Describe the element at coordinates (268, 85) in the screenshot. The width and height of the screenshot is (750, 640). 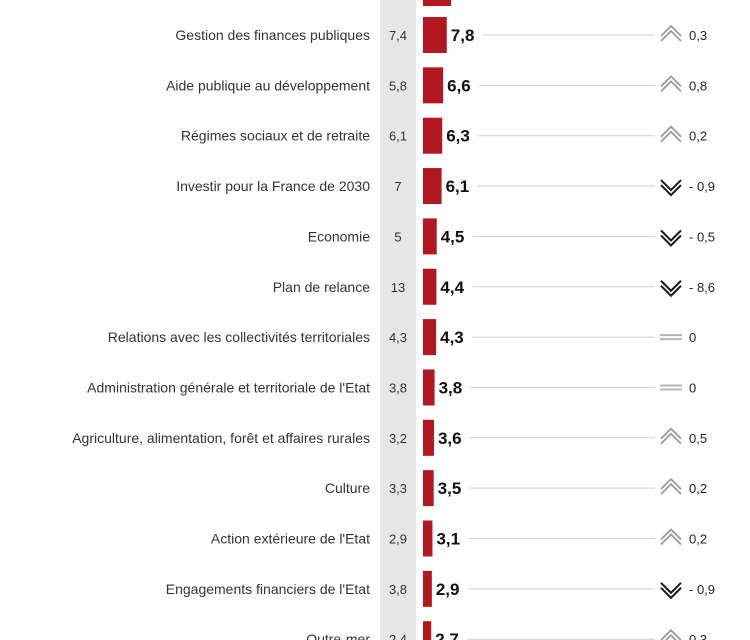
I see `category-label: Aide publique au développement` at that location.